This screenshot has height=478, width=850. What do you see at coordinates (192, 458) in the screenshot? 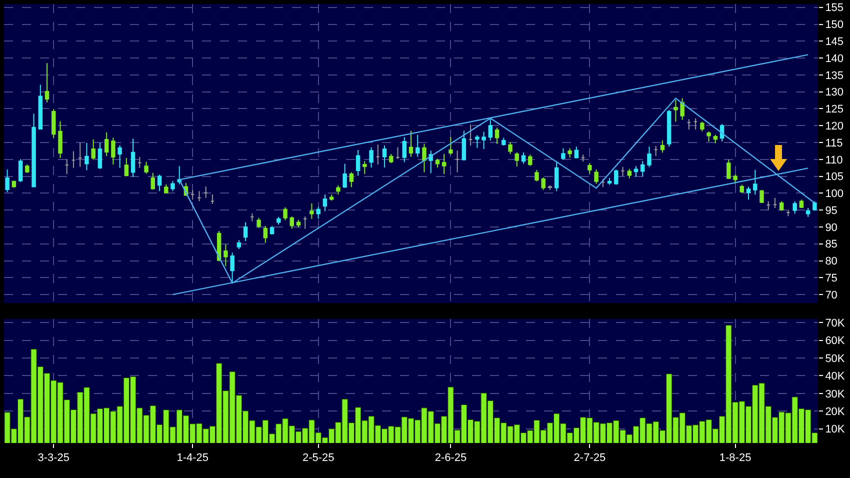
I see `x-tick-label: 1-4-25` at bounding box center [192, 458].